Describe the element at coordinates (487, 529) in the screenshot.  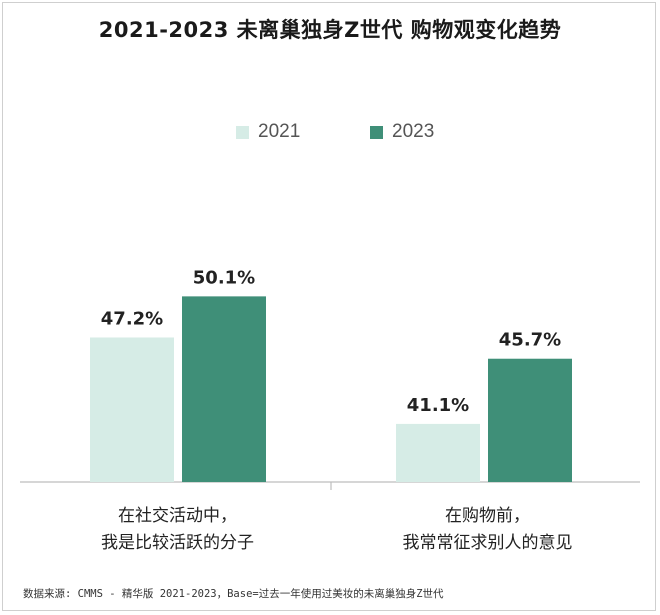
I see `category-label-shopping: 在购物前， 我常常征求别人的意见` at that location.